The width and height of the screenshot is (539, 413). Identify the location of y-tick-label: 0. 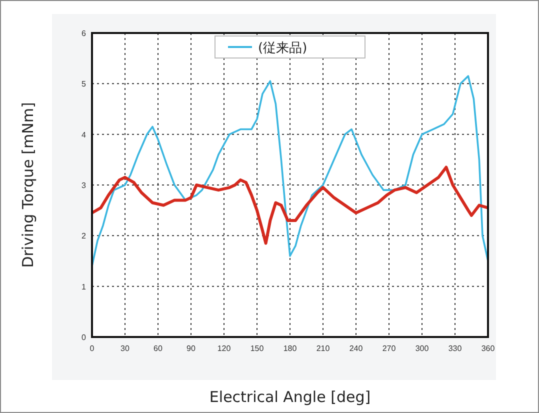
(84, 337).